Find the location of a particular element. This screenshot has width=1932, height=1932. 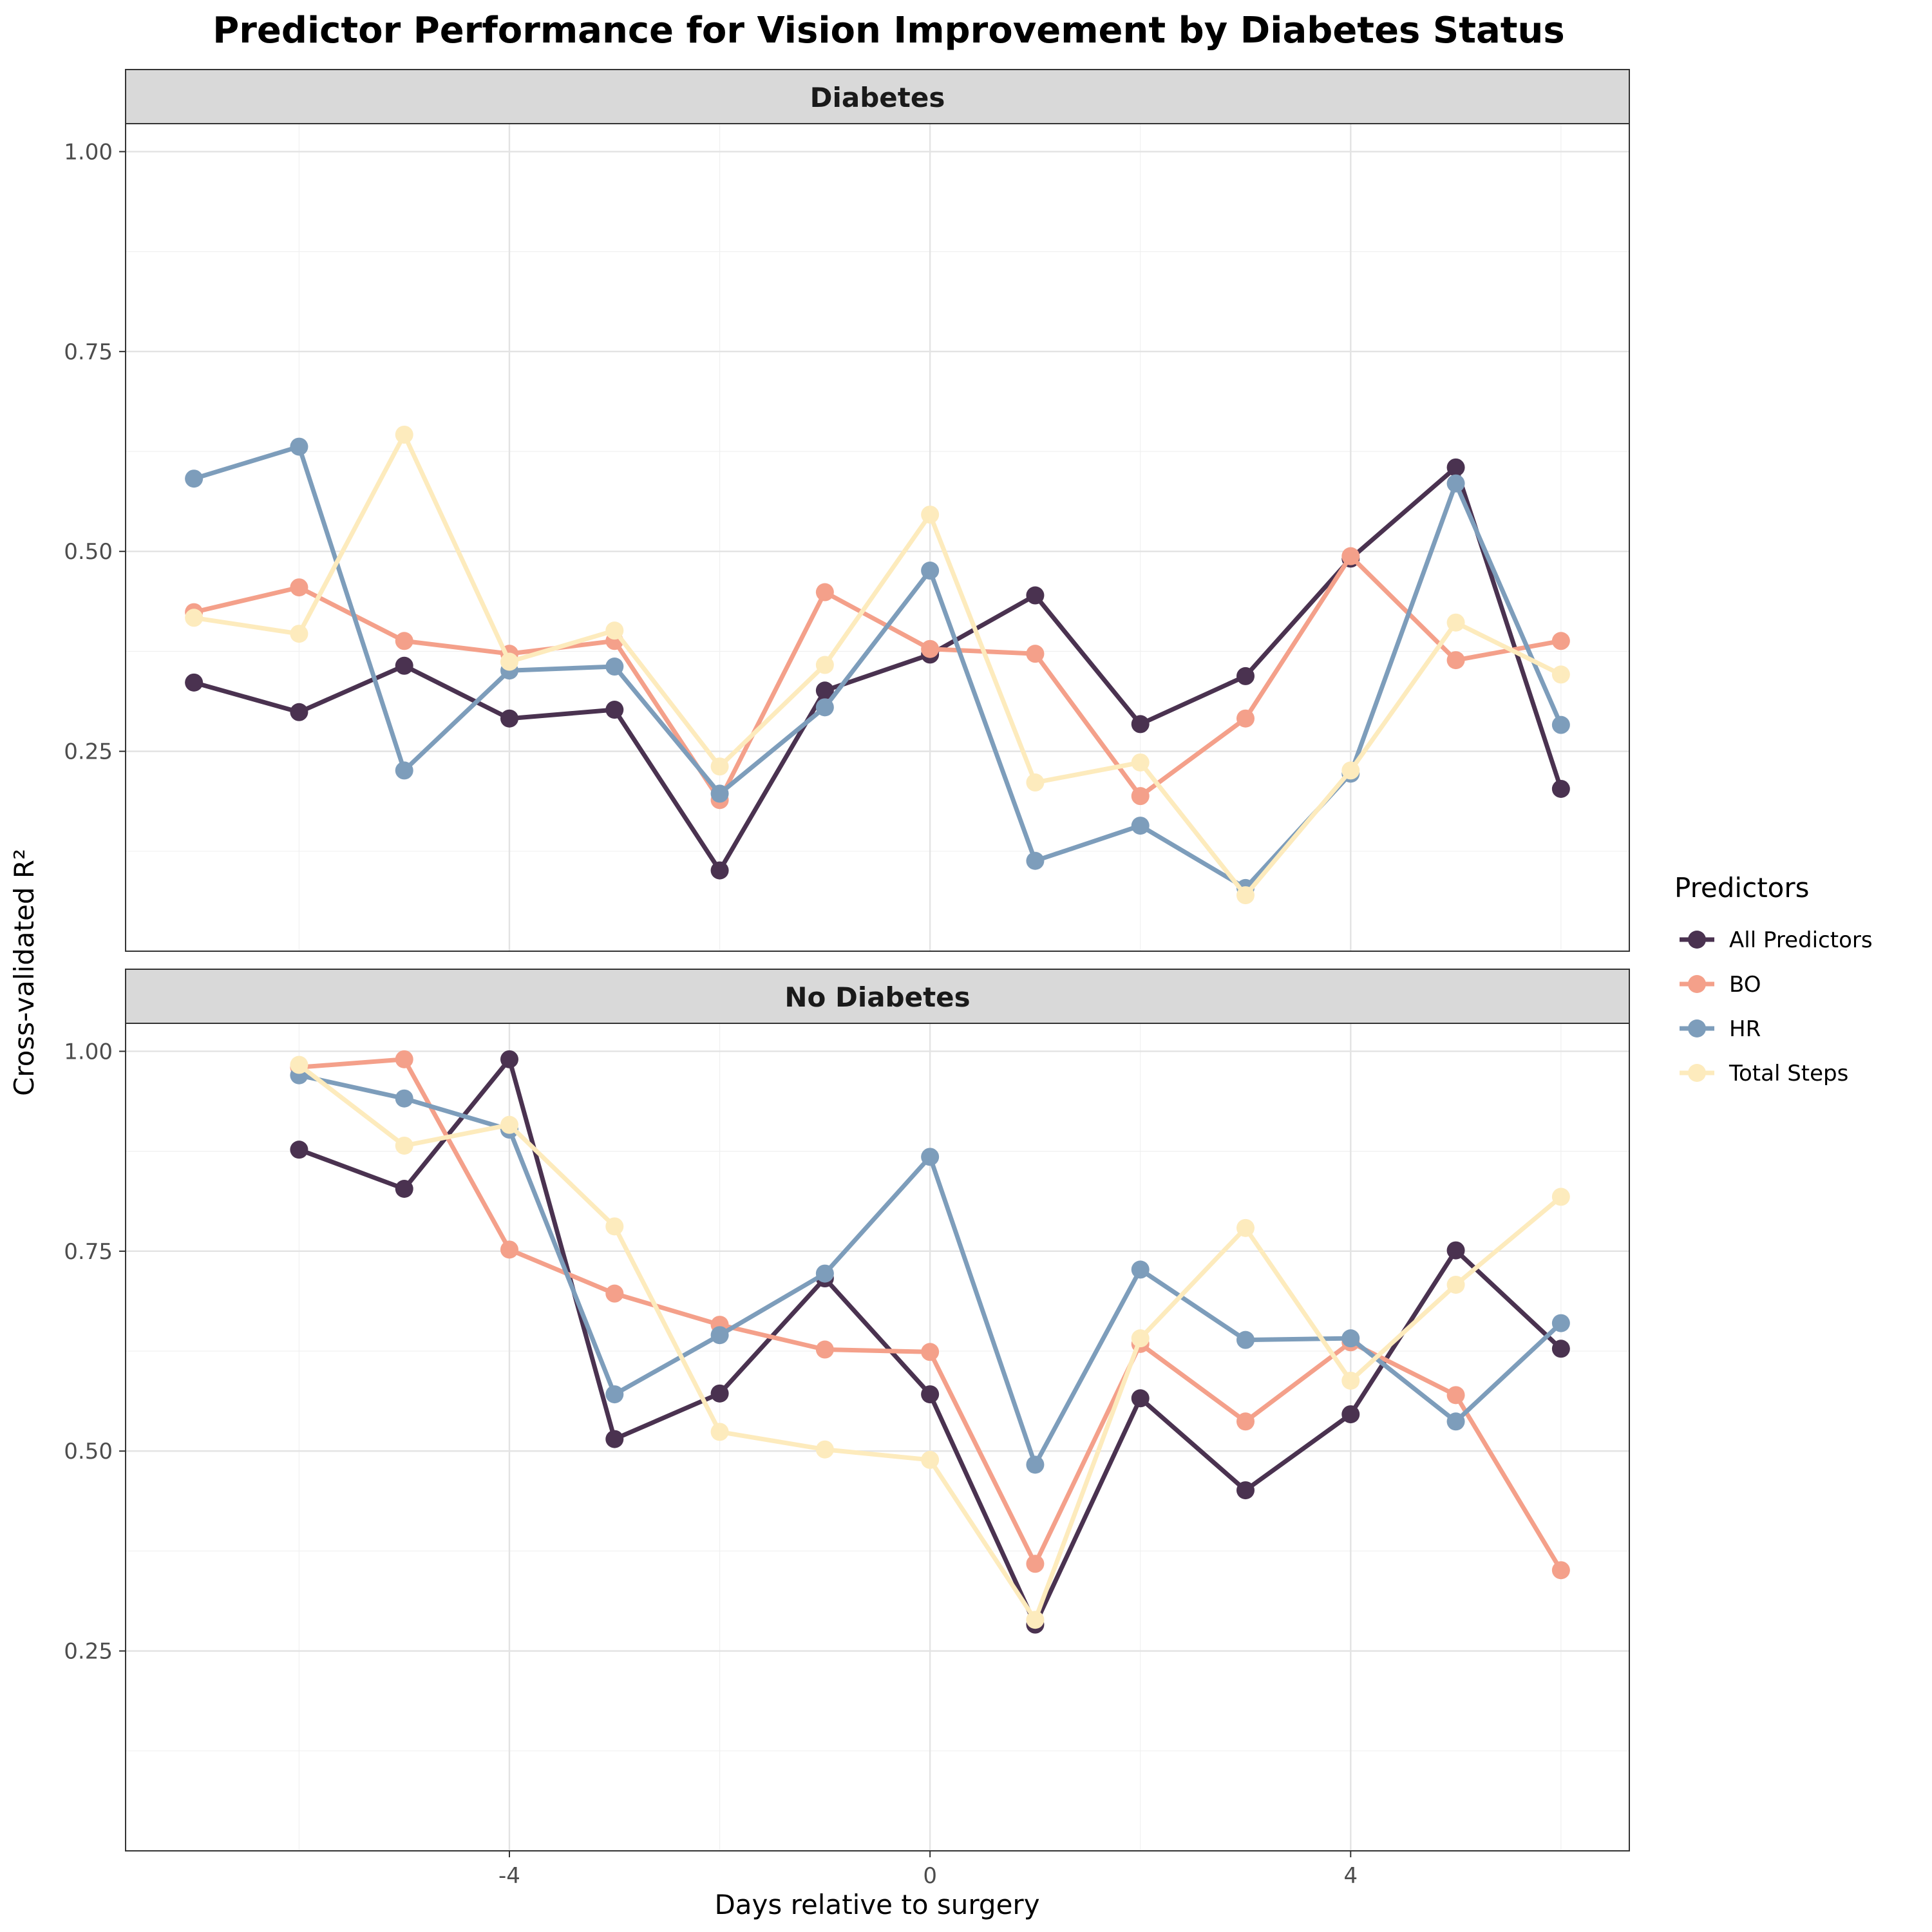

facet-strip-label: Diabetes is located at coordinates (878, 97).